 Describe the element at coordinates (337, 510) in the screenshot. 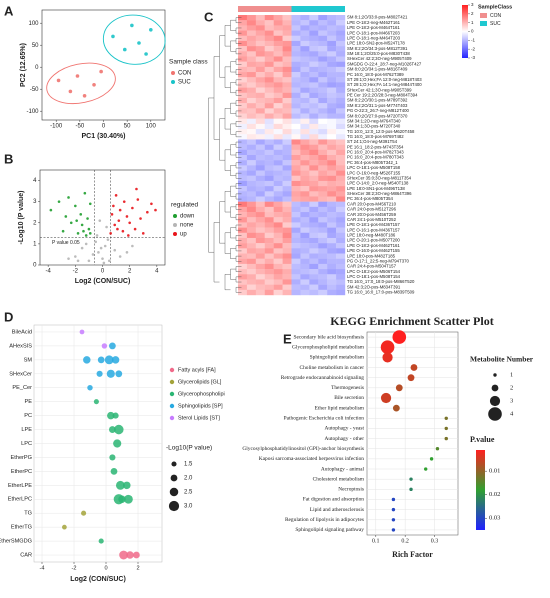

I see `y-tick-label: Lipid and atherosclerosis` at that location.